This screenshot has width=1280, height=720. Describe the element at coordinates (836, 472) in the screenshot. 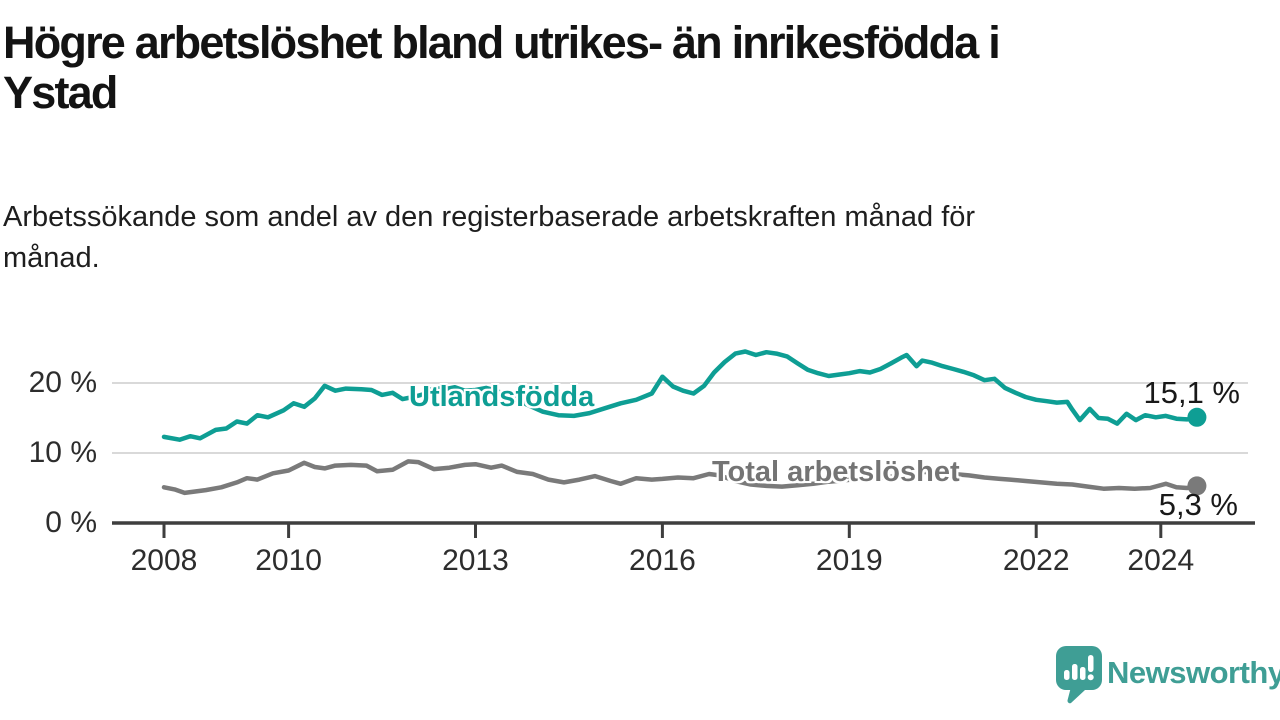

I see `series-label-total-arbetsloshet: Total arbetslöshet` at that location.